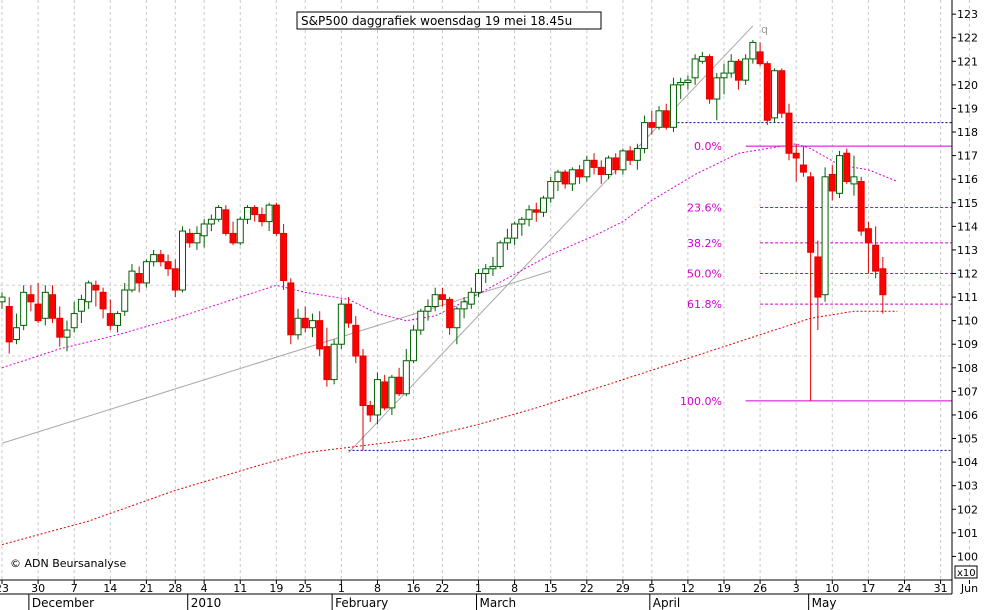 Image resolution: width=994 pixels, height=610 pixels. I want to click on trendline-label: q, so click(764, 29).